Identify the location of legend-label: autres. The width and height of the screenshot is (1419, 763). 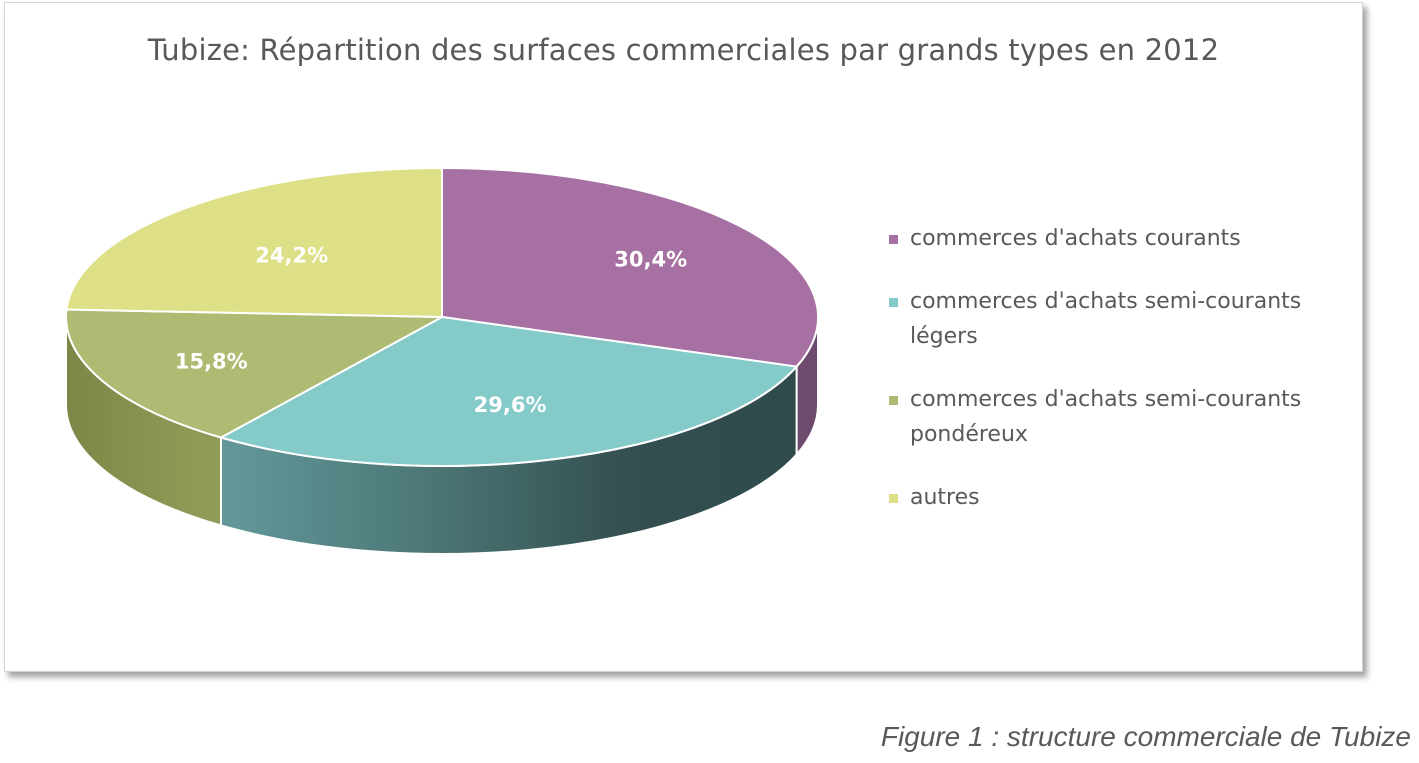
(945, 497).